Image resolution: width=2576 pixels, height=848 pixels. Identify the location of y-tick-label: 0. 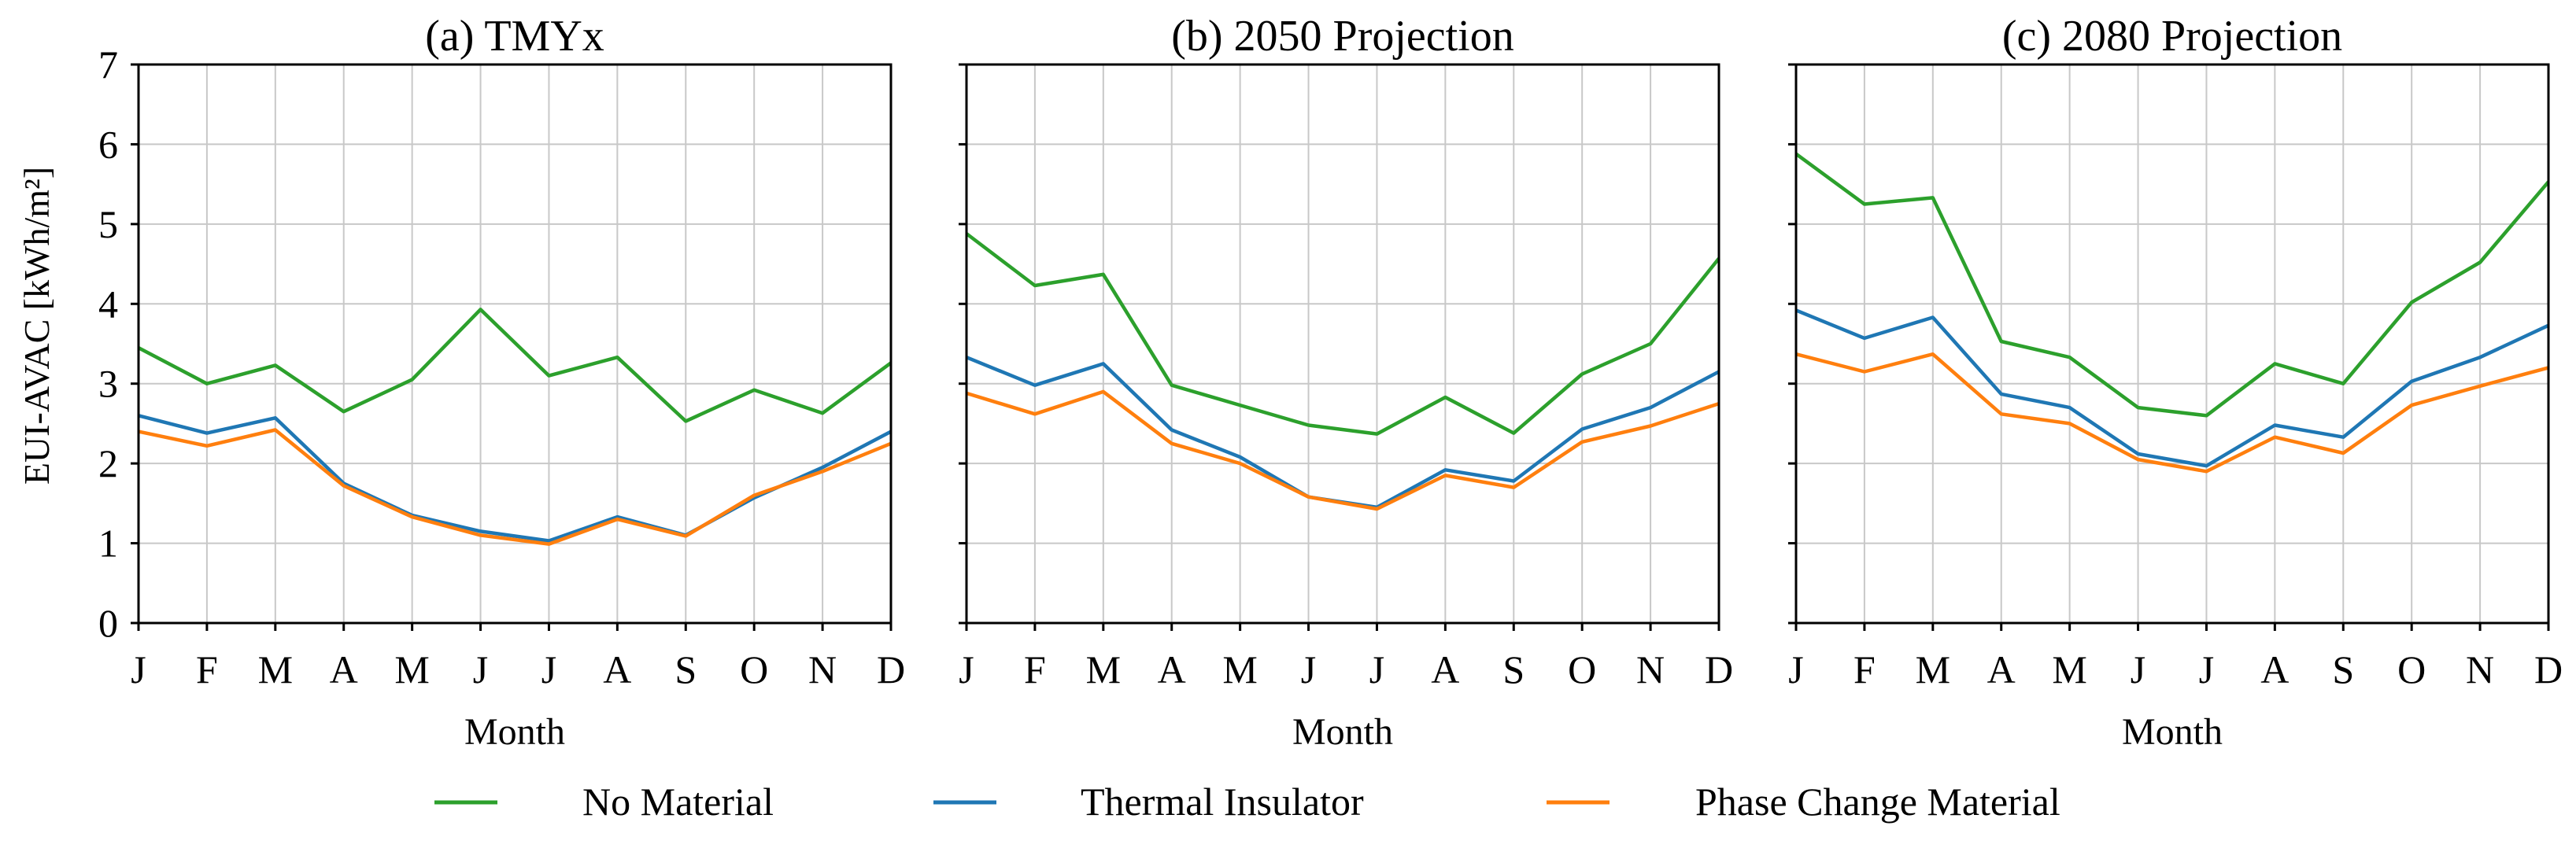
(108, 623).